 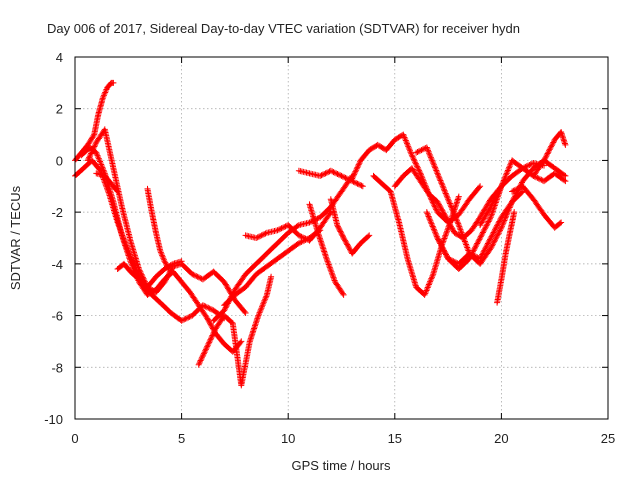 I want to click on y-tick-label: 4, so click(x=59, y=57).